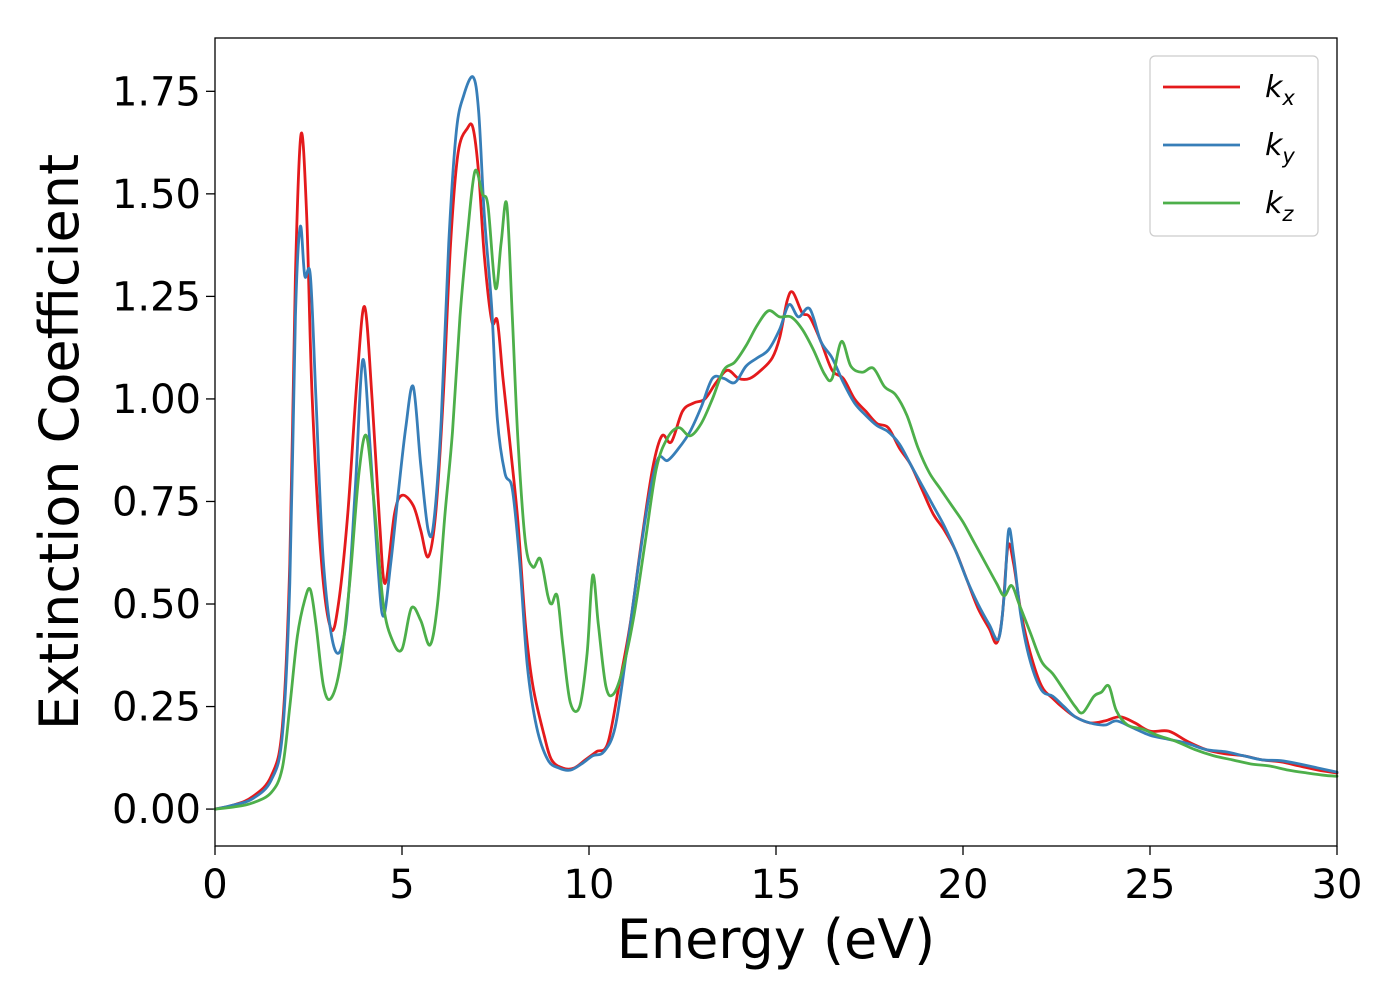 This screenshot has width=1400, height=1000. Describe the element at coordinates (156, 810) in the screenshot. I see `y-tick-label: 0.00` at that location.